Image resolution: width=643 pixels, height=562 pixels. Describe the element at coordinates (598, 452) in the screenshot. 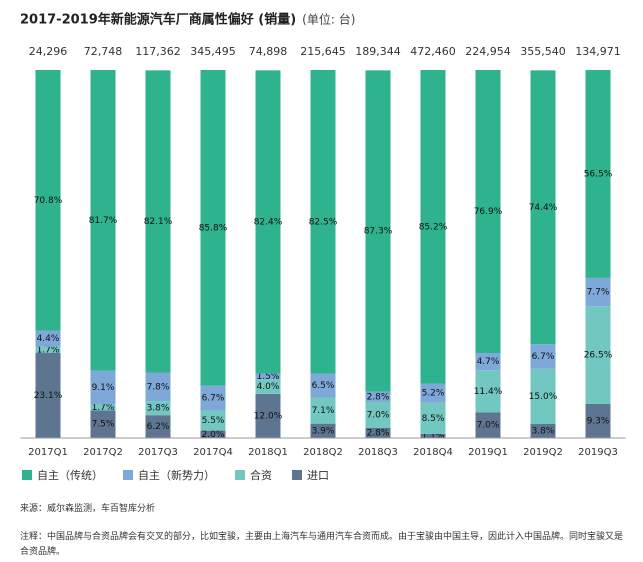

I see `x-tick-label: 2019Q3` at that location.